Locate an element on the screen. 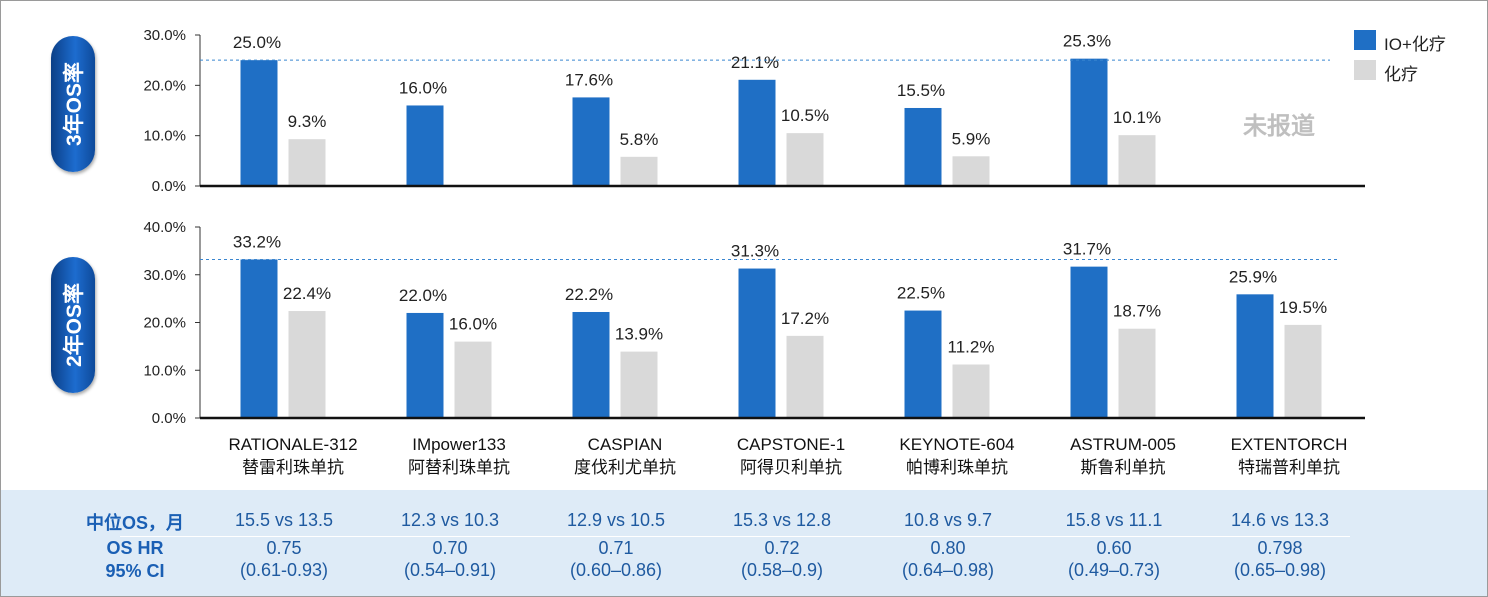 Image resolution: width=1488 pixels, height=597 pixels. drug-name: 帕博利珠单抗 is located at coordinates (957, 467).